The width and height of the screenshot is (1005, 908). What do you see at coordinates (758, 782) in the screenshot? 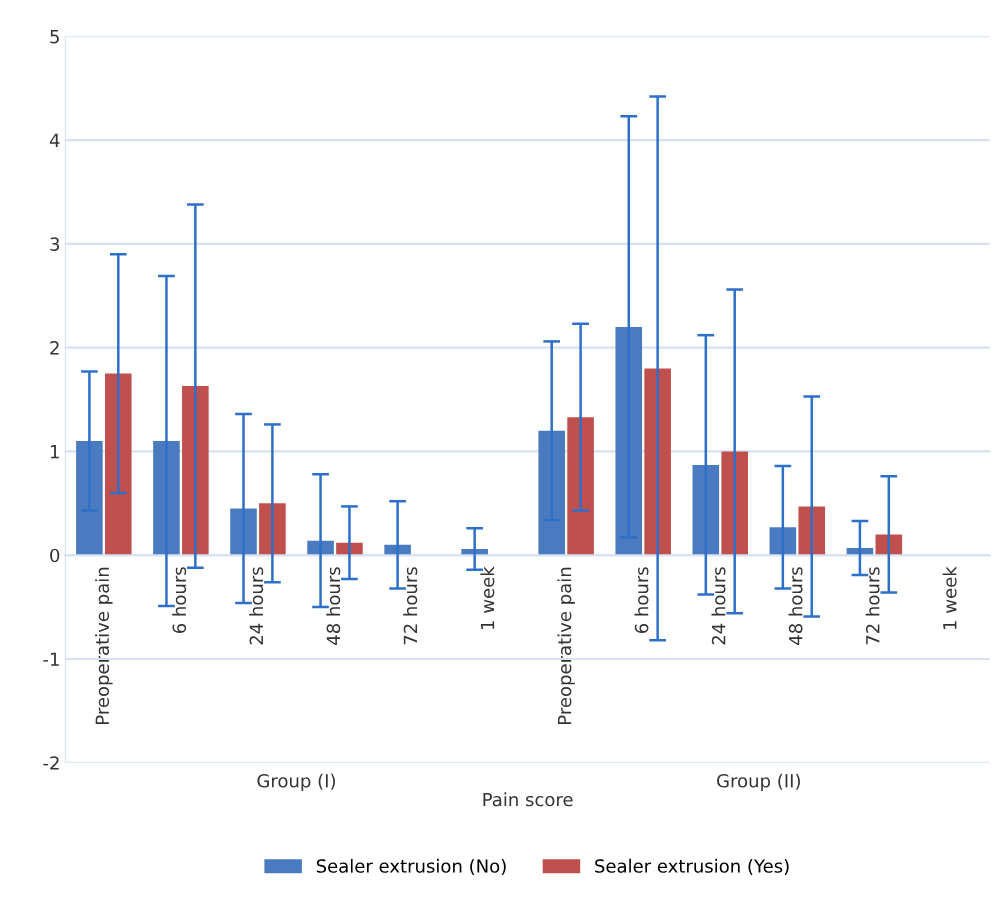
I see `text: Group (II)` at bounding box center [758, 782].